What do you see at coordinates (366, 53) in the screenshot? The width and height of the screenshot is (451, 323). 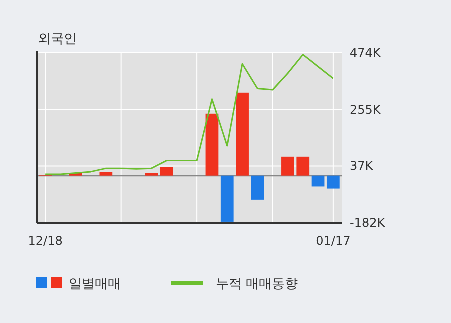 I see `y-tick-label: 474K` at bounding box center [366, 53].